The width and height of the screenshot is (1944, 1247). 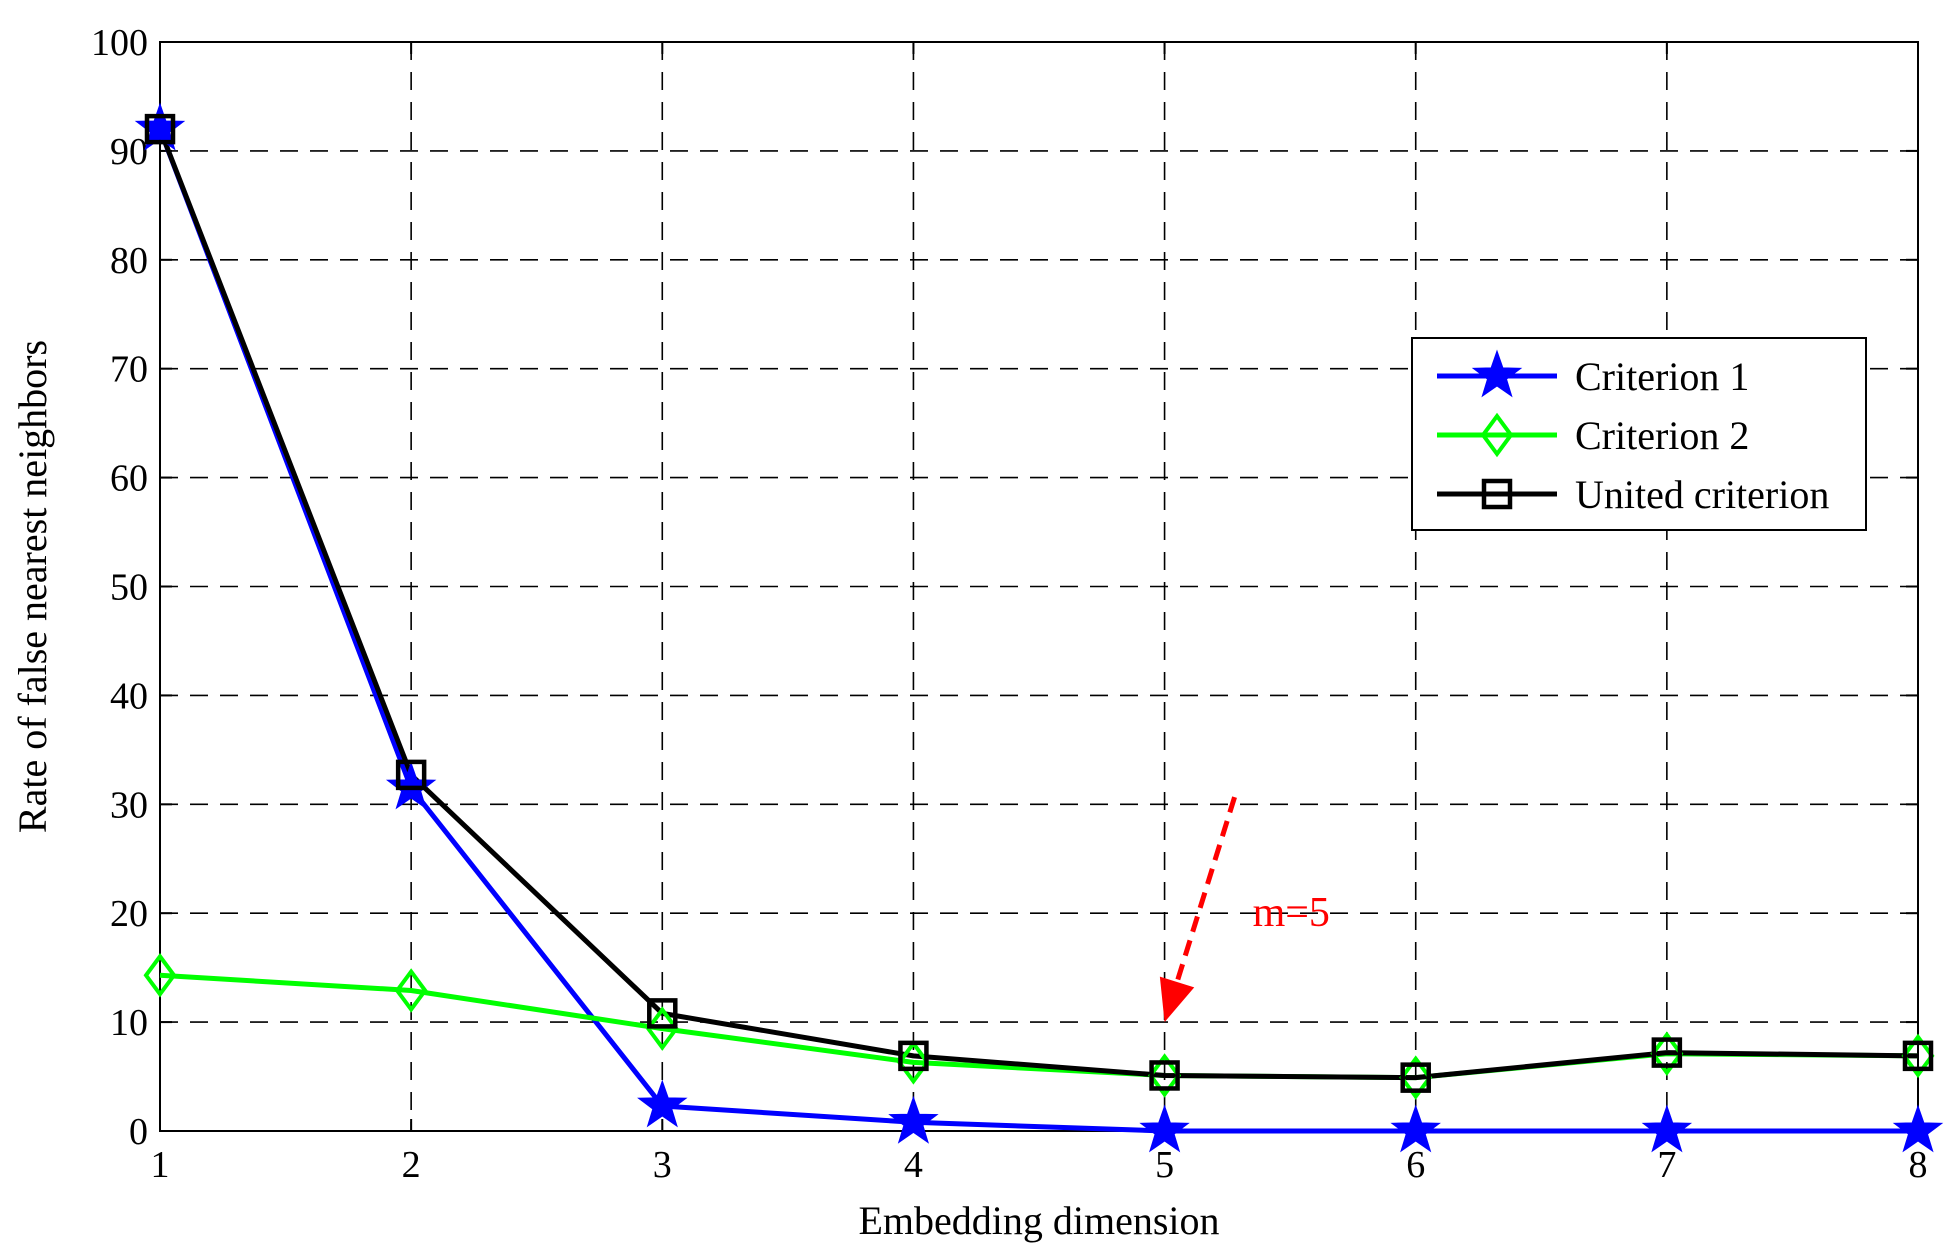 What do you see at coordinates (1291, 913) in the screenshot?
I see `annotation-text: m=5` at bounding box center [1291, 913].